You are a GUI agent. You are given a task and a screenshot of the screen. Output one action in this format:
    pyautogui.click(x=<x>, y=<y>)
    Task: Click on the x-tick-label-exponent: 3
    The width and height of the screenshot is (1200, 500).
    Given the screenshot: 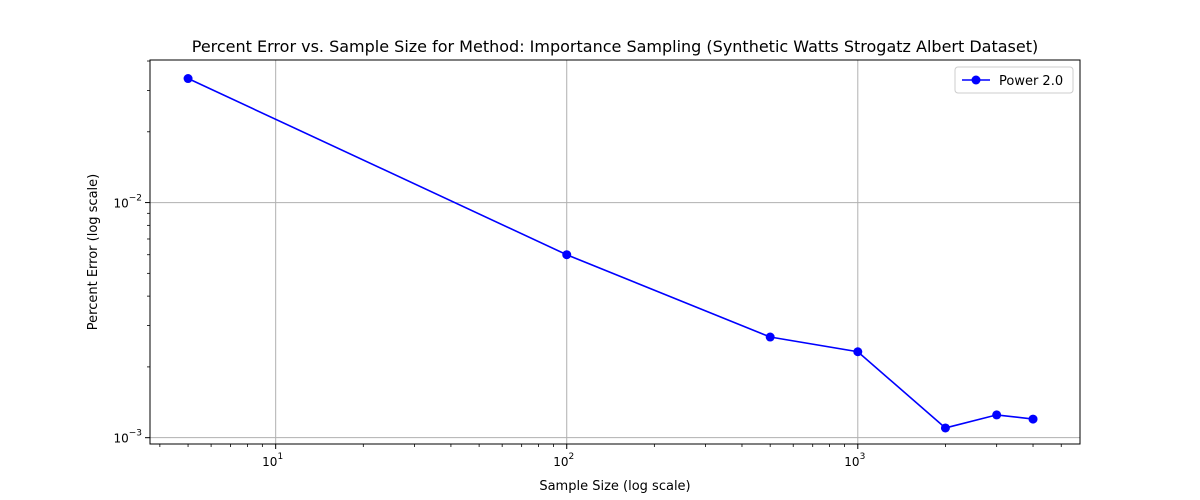 What is the action you would take?
    pyautogui.click(x=863, y=457)
    